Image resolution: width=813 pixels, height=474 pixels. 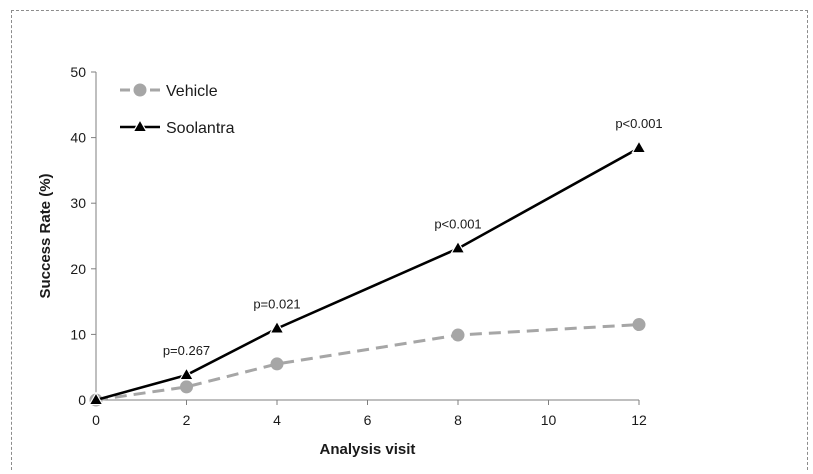 I want to click on legend-item-soolantra: Soolantra, so click(x=177, y=127).